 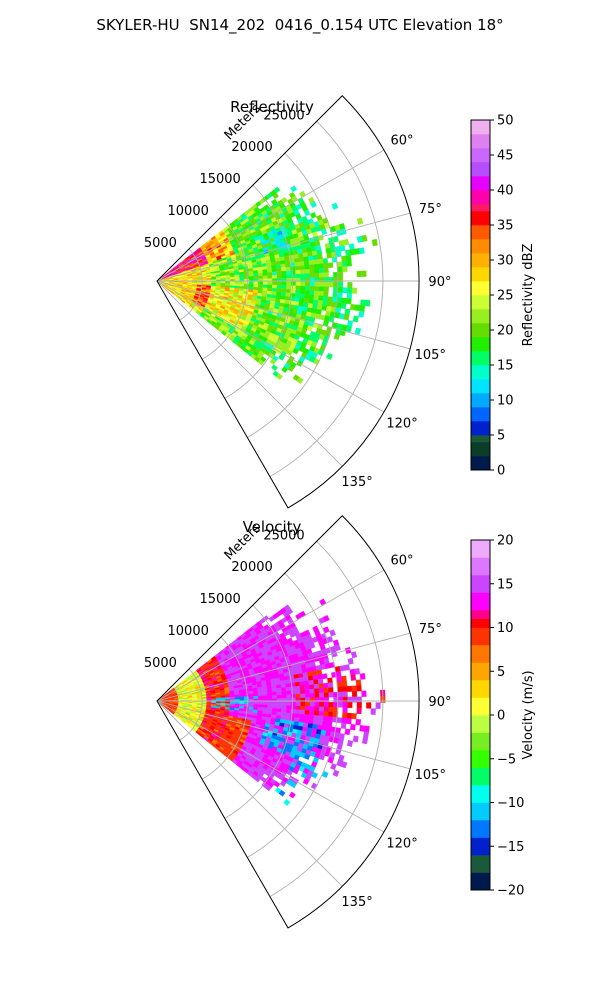 I want to click on panel-title: Reflectivity, so click(x=272, y=107).